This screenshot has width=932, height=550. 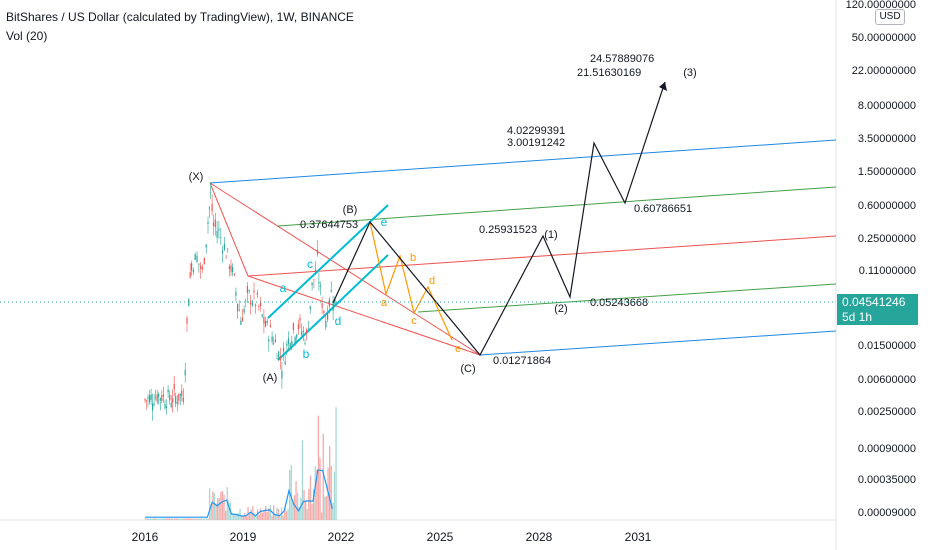 I want to click on orange-subwave-label: b, so click(x=413, y=258).